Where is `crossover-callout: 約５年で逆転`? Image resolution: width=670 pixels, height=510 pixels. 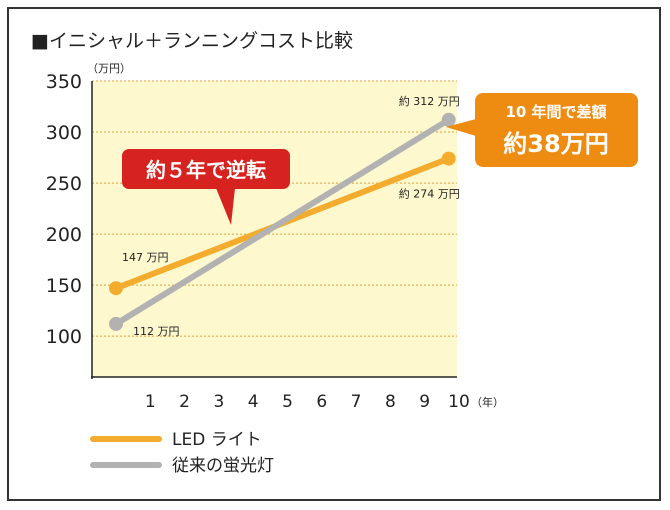
crossover-callout: 約５年で逆転 is located at coordinates (206, 187).